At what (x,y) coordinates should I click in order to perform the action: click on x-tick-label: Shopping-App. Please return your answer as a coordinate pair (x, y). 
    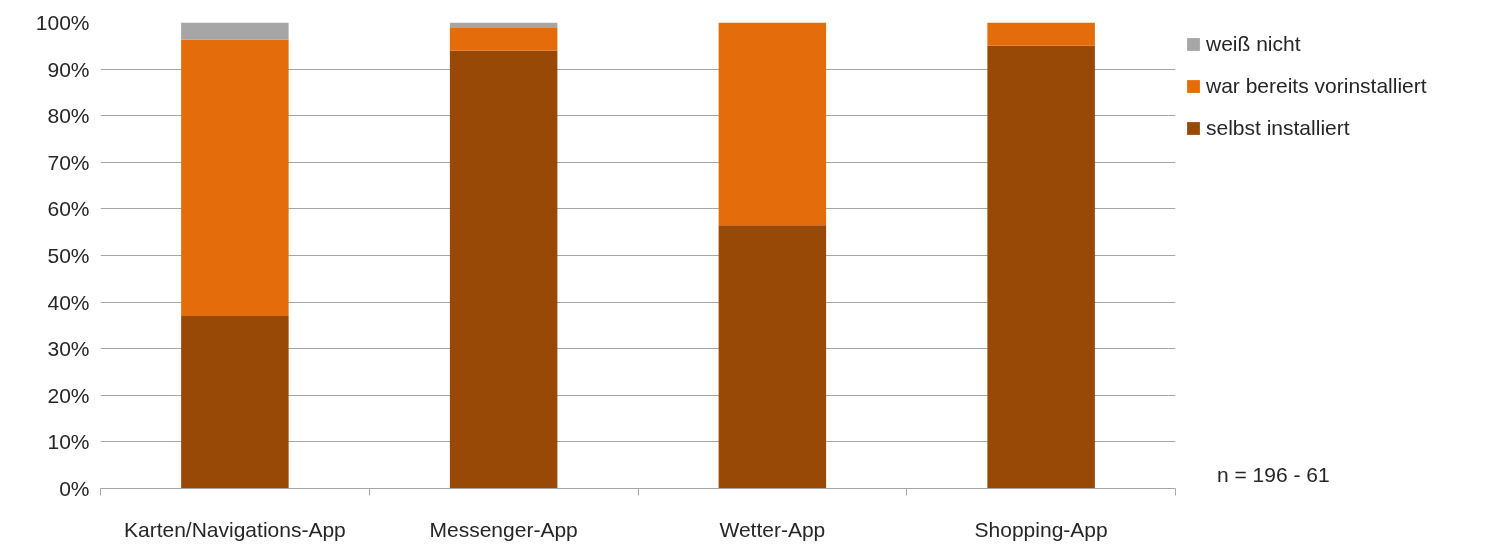
    Looking at the image, I should click on (1041, 529).